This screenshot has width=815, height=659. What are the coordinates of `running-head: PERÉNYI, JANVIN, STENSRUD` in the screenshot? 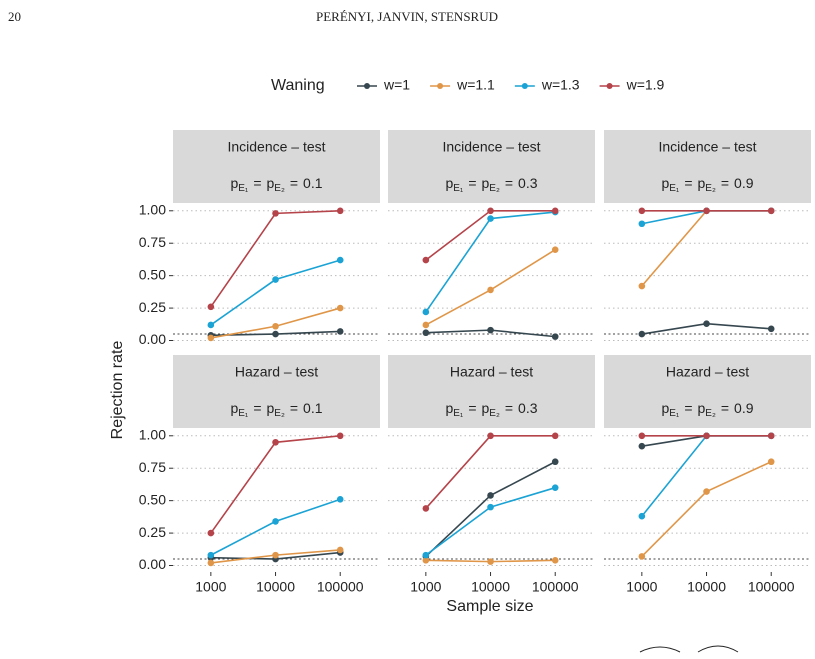 It's located at (407, 16).